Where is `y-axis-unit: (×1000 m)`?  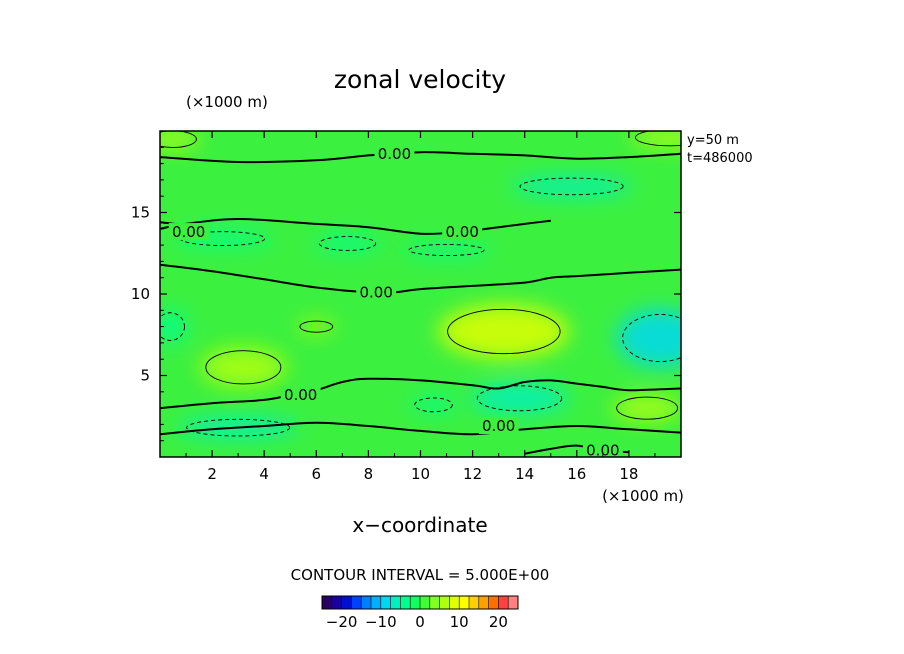
y-axis-unit: (×1000 m) is located at coordinates (227, 102).